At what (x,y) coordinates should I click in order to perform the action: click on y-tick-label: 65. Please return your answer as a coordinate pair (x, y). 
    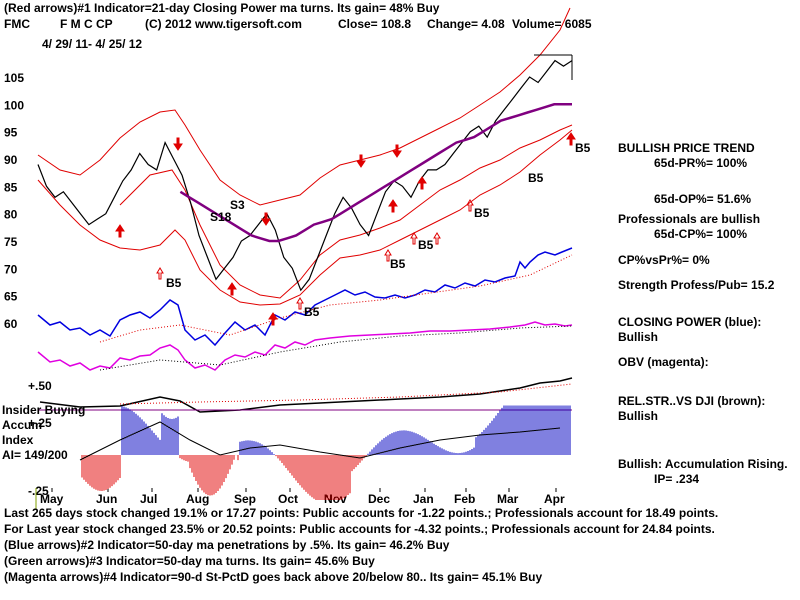
    Looking at the image, I should click on (11, 297).